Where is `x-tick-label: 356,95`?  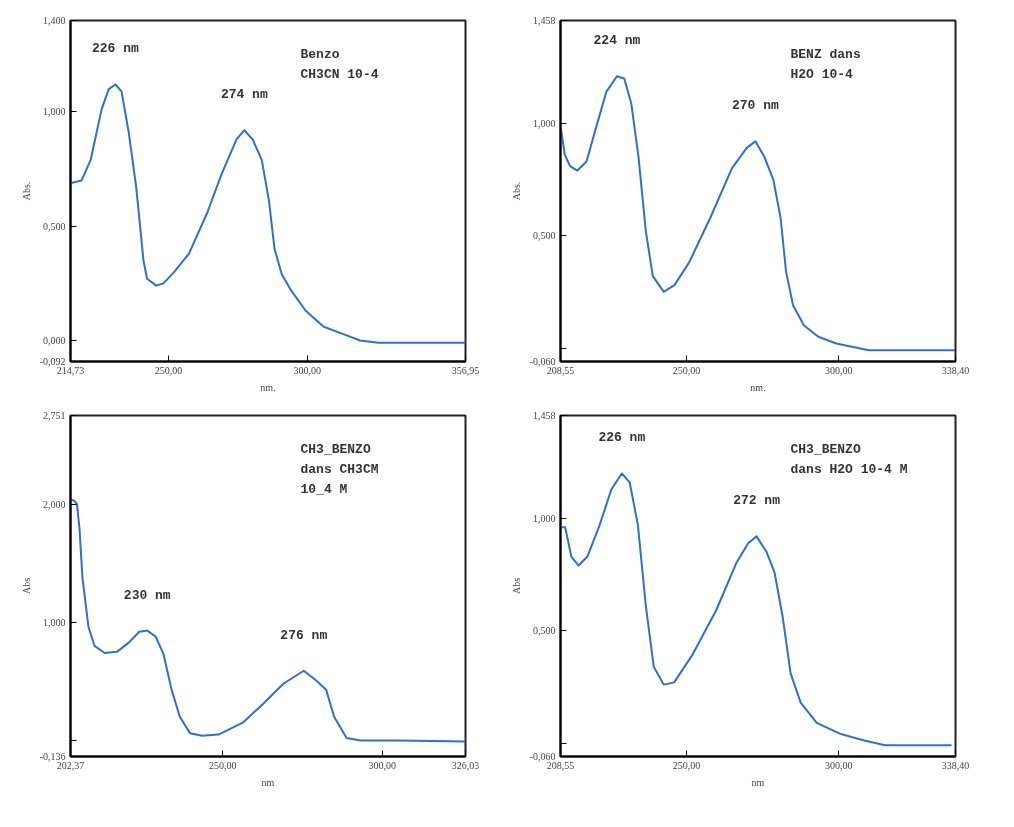
x-tick-label: 356,95 is located at coordinates (465, 370).